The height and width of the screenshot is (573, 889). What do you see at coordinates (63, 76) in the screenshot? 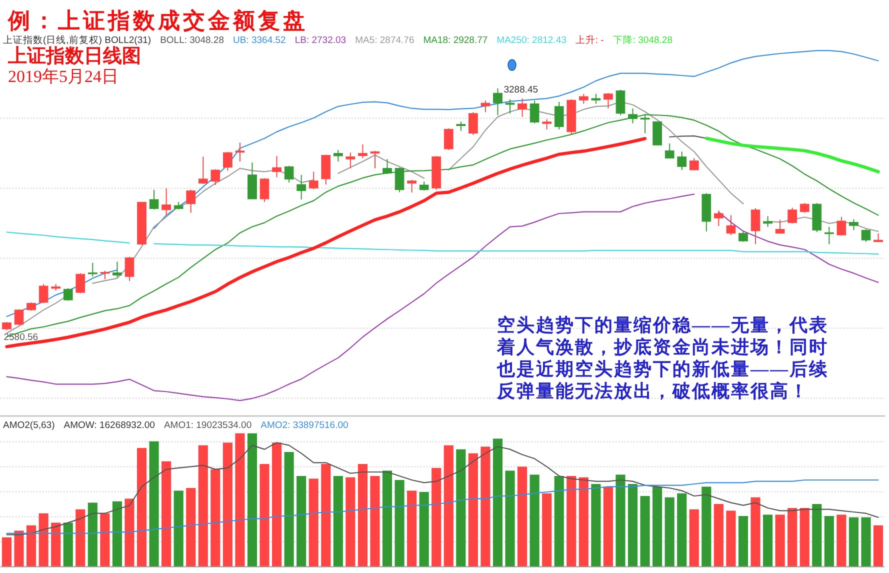
I see `text: 2019年5月24日` at bounding box center [63, 76].